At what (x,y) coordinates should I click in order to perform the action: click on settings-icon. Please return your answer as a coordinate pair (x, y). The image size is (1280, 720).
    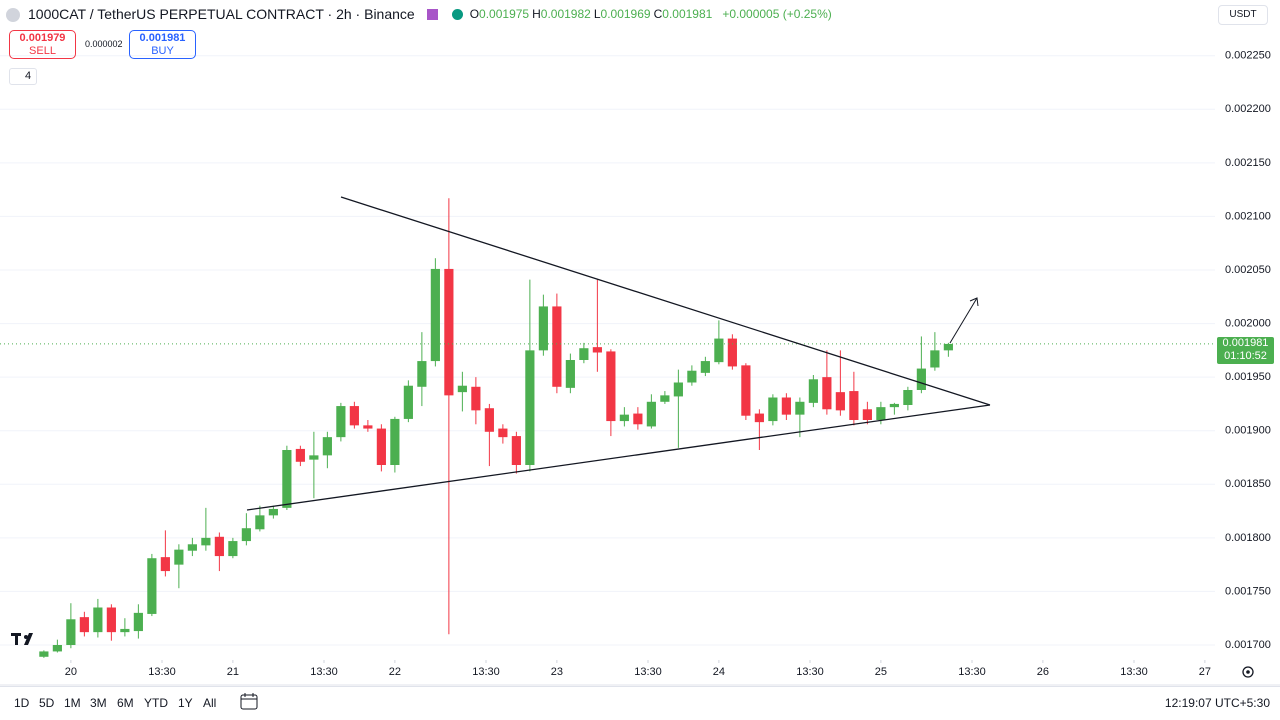
    Looking at the image, I should click on (1248, 672).